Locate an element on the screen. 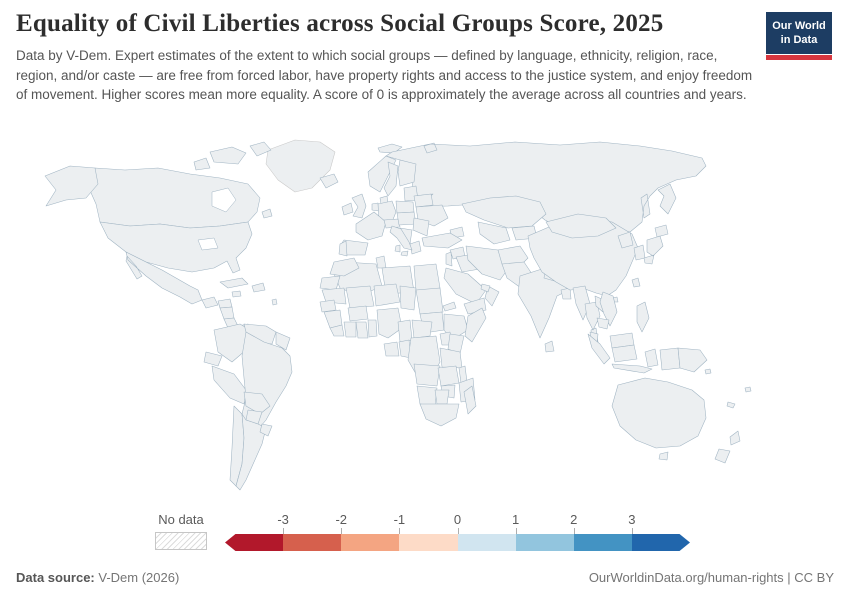 This screenshot has height=600, width=850. country-fiji is located at coordinates (748, 389).